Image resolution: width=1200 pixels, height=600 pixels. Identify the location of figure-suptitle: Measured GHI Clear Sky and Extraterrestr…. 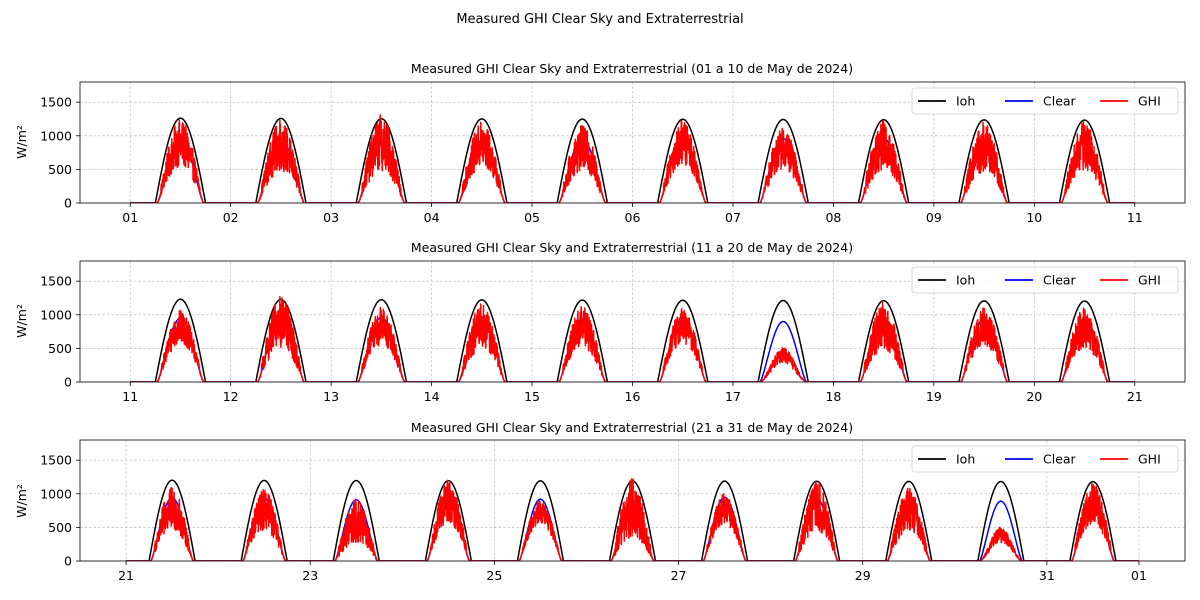
(599, 19).